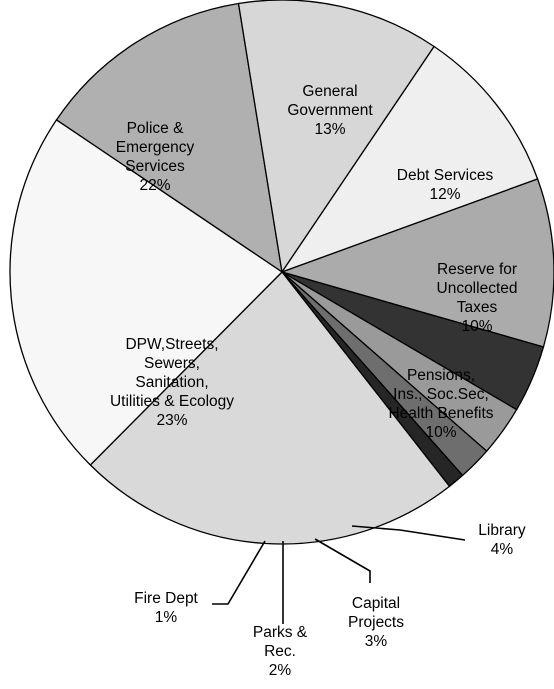 This screenshot has width=554, height=689. Describe the element at coordinates (477, 298) in the screenshot. I see `slice-label-reserve-for-uncollected-taxes: Reserve for Uncollected Taxes 10%` at that location.